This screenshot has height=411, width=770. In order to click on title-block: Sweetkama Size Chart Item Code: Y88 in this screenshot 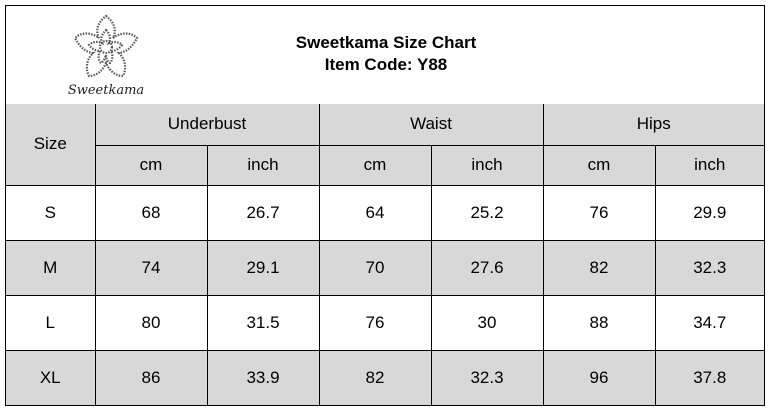, I will do `click(386, 54)`.